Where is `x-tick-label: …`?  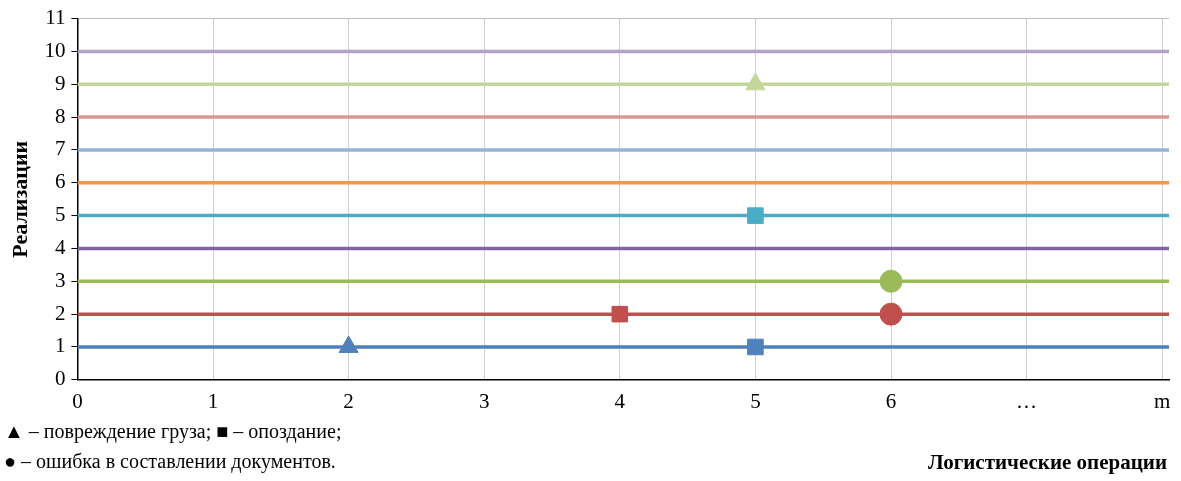 x-tick-label: … is located at coordinates (1027, 400).